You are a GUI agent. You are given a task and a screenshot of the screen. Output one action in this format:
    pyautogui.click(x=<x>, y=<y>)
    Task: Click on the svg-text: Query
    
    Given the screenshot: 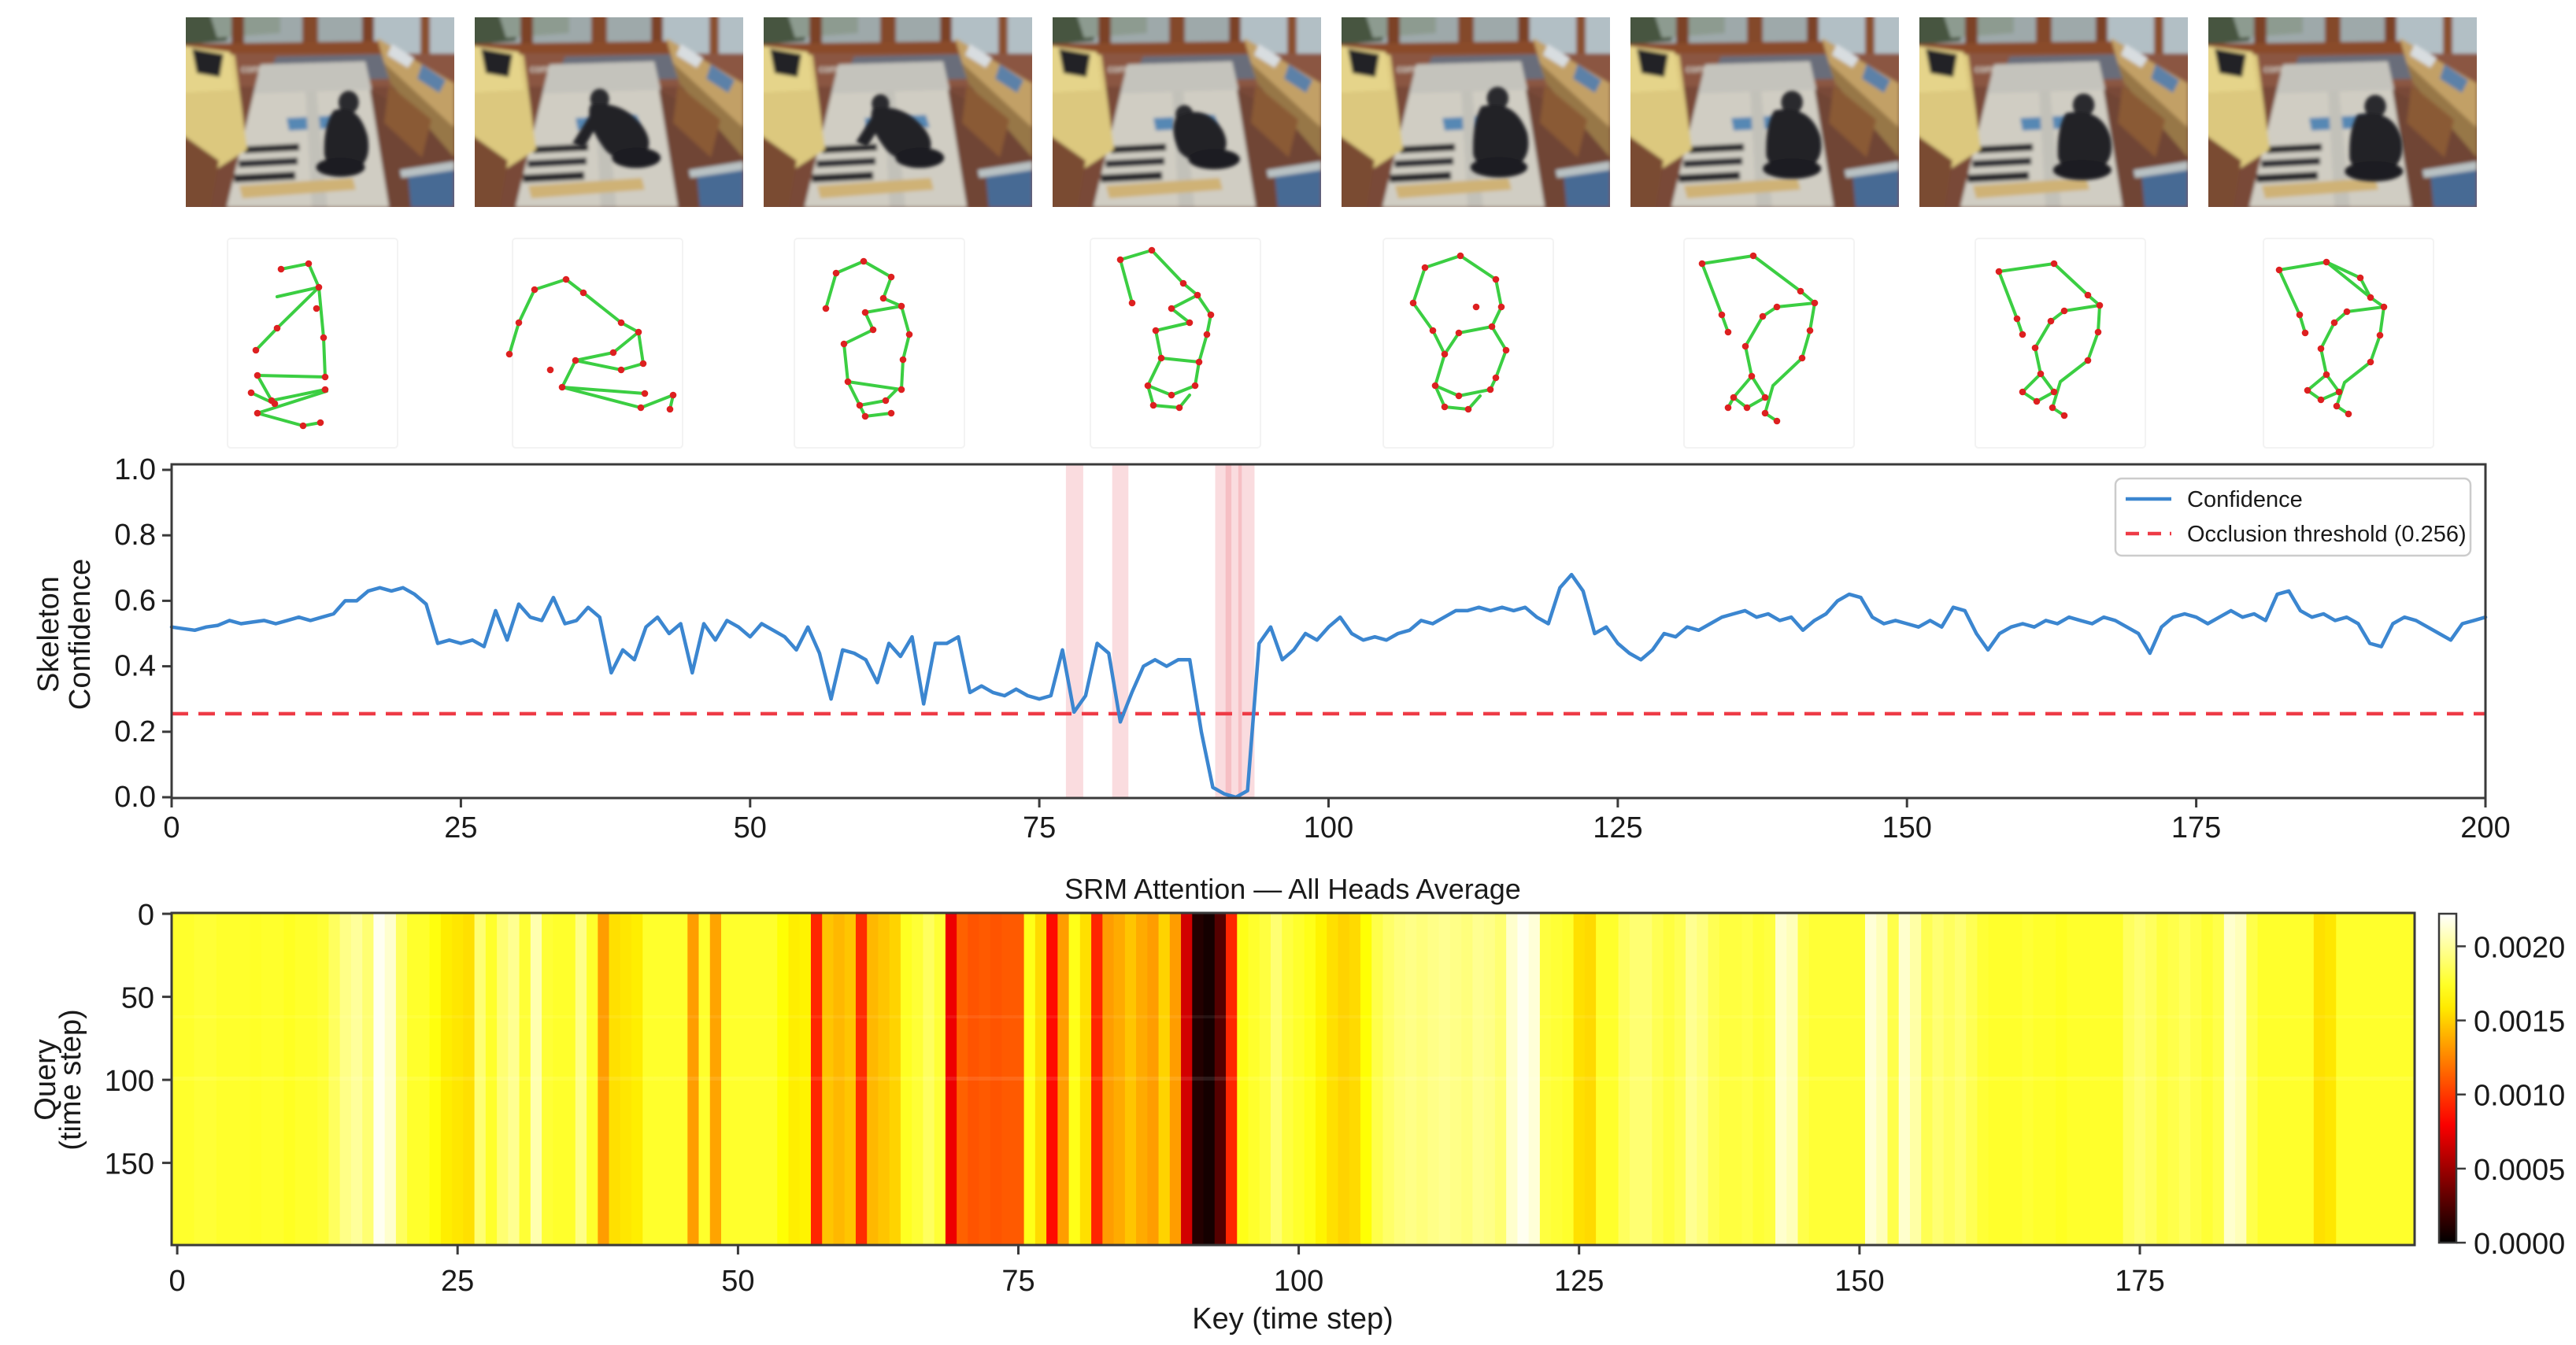 What is the action you would take?
    pyautogui.click(x=45, y=1079)
    